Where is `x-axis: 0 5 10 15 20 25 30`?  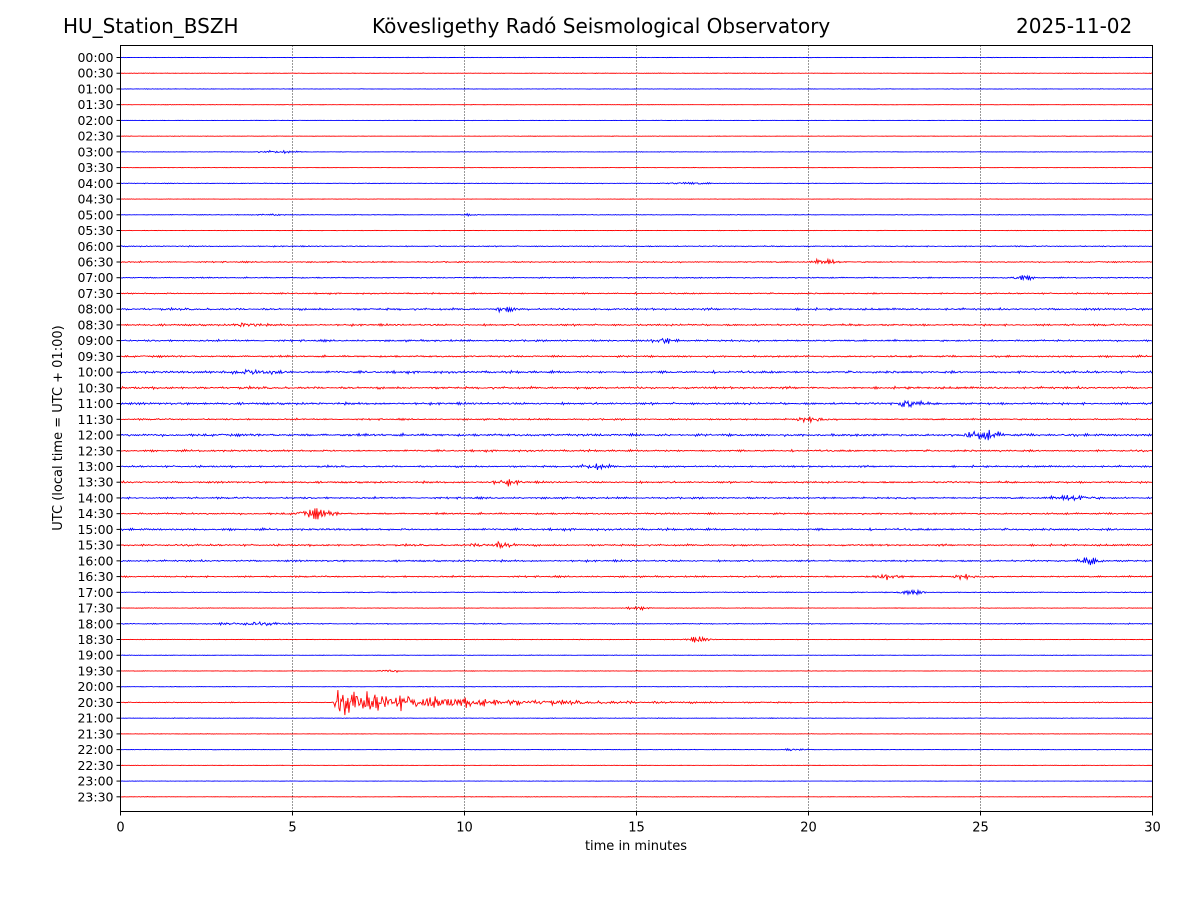
x-axis: 0 5 10 15 20 25 30 is located at coordinates (638, 823).